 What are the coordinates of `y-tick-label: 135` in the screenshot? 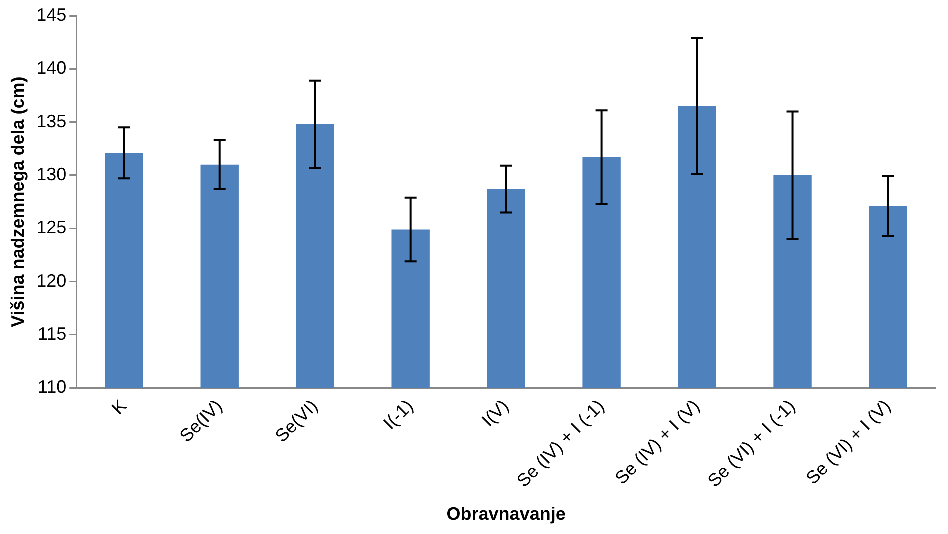 It's located at (51, 121).